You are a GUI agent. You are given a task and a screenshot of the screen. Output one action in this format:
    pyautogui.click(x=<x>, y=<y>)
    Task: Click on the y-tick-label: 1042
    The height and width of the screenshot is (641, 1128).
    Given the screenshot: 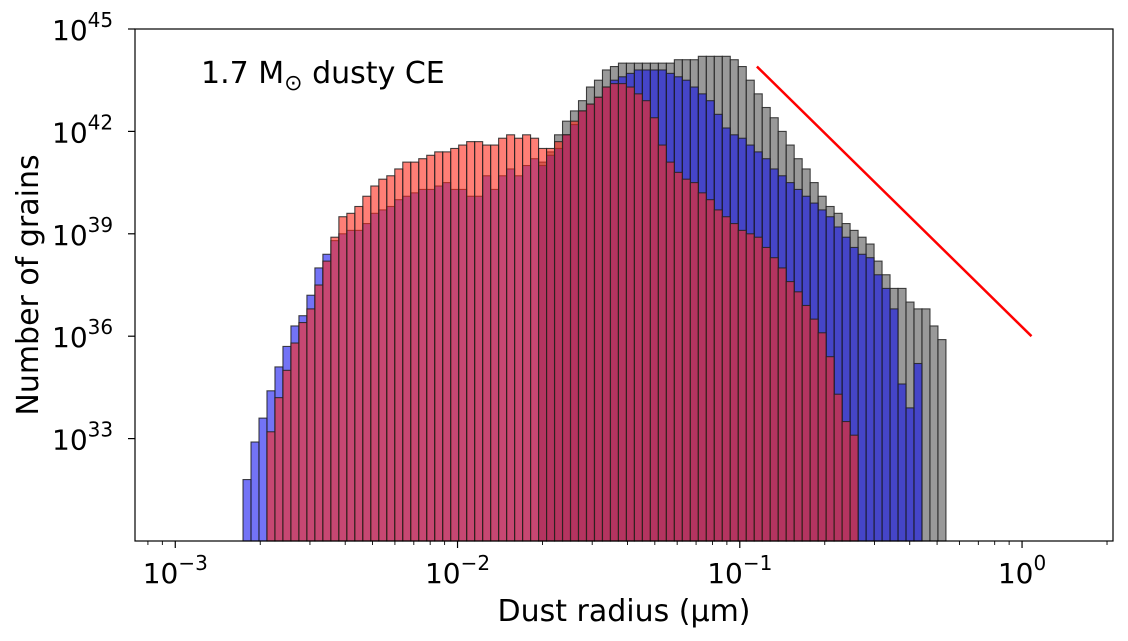 What is the action you would take?
    pyautogui.click(x=82, y=129)
    